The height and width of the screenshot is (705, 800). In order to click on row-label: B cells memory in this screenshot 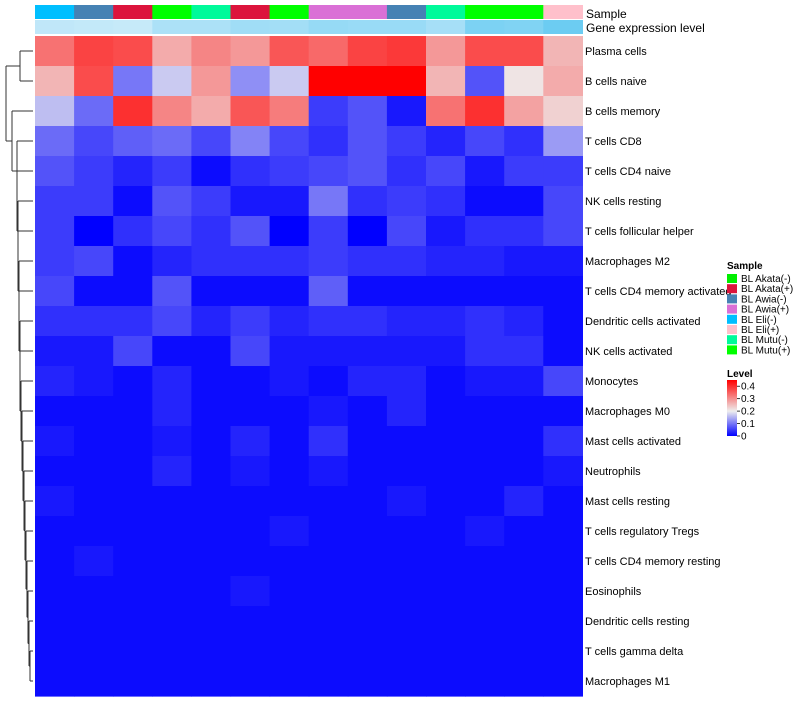, I will do `click(623, 112)`.